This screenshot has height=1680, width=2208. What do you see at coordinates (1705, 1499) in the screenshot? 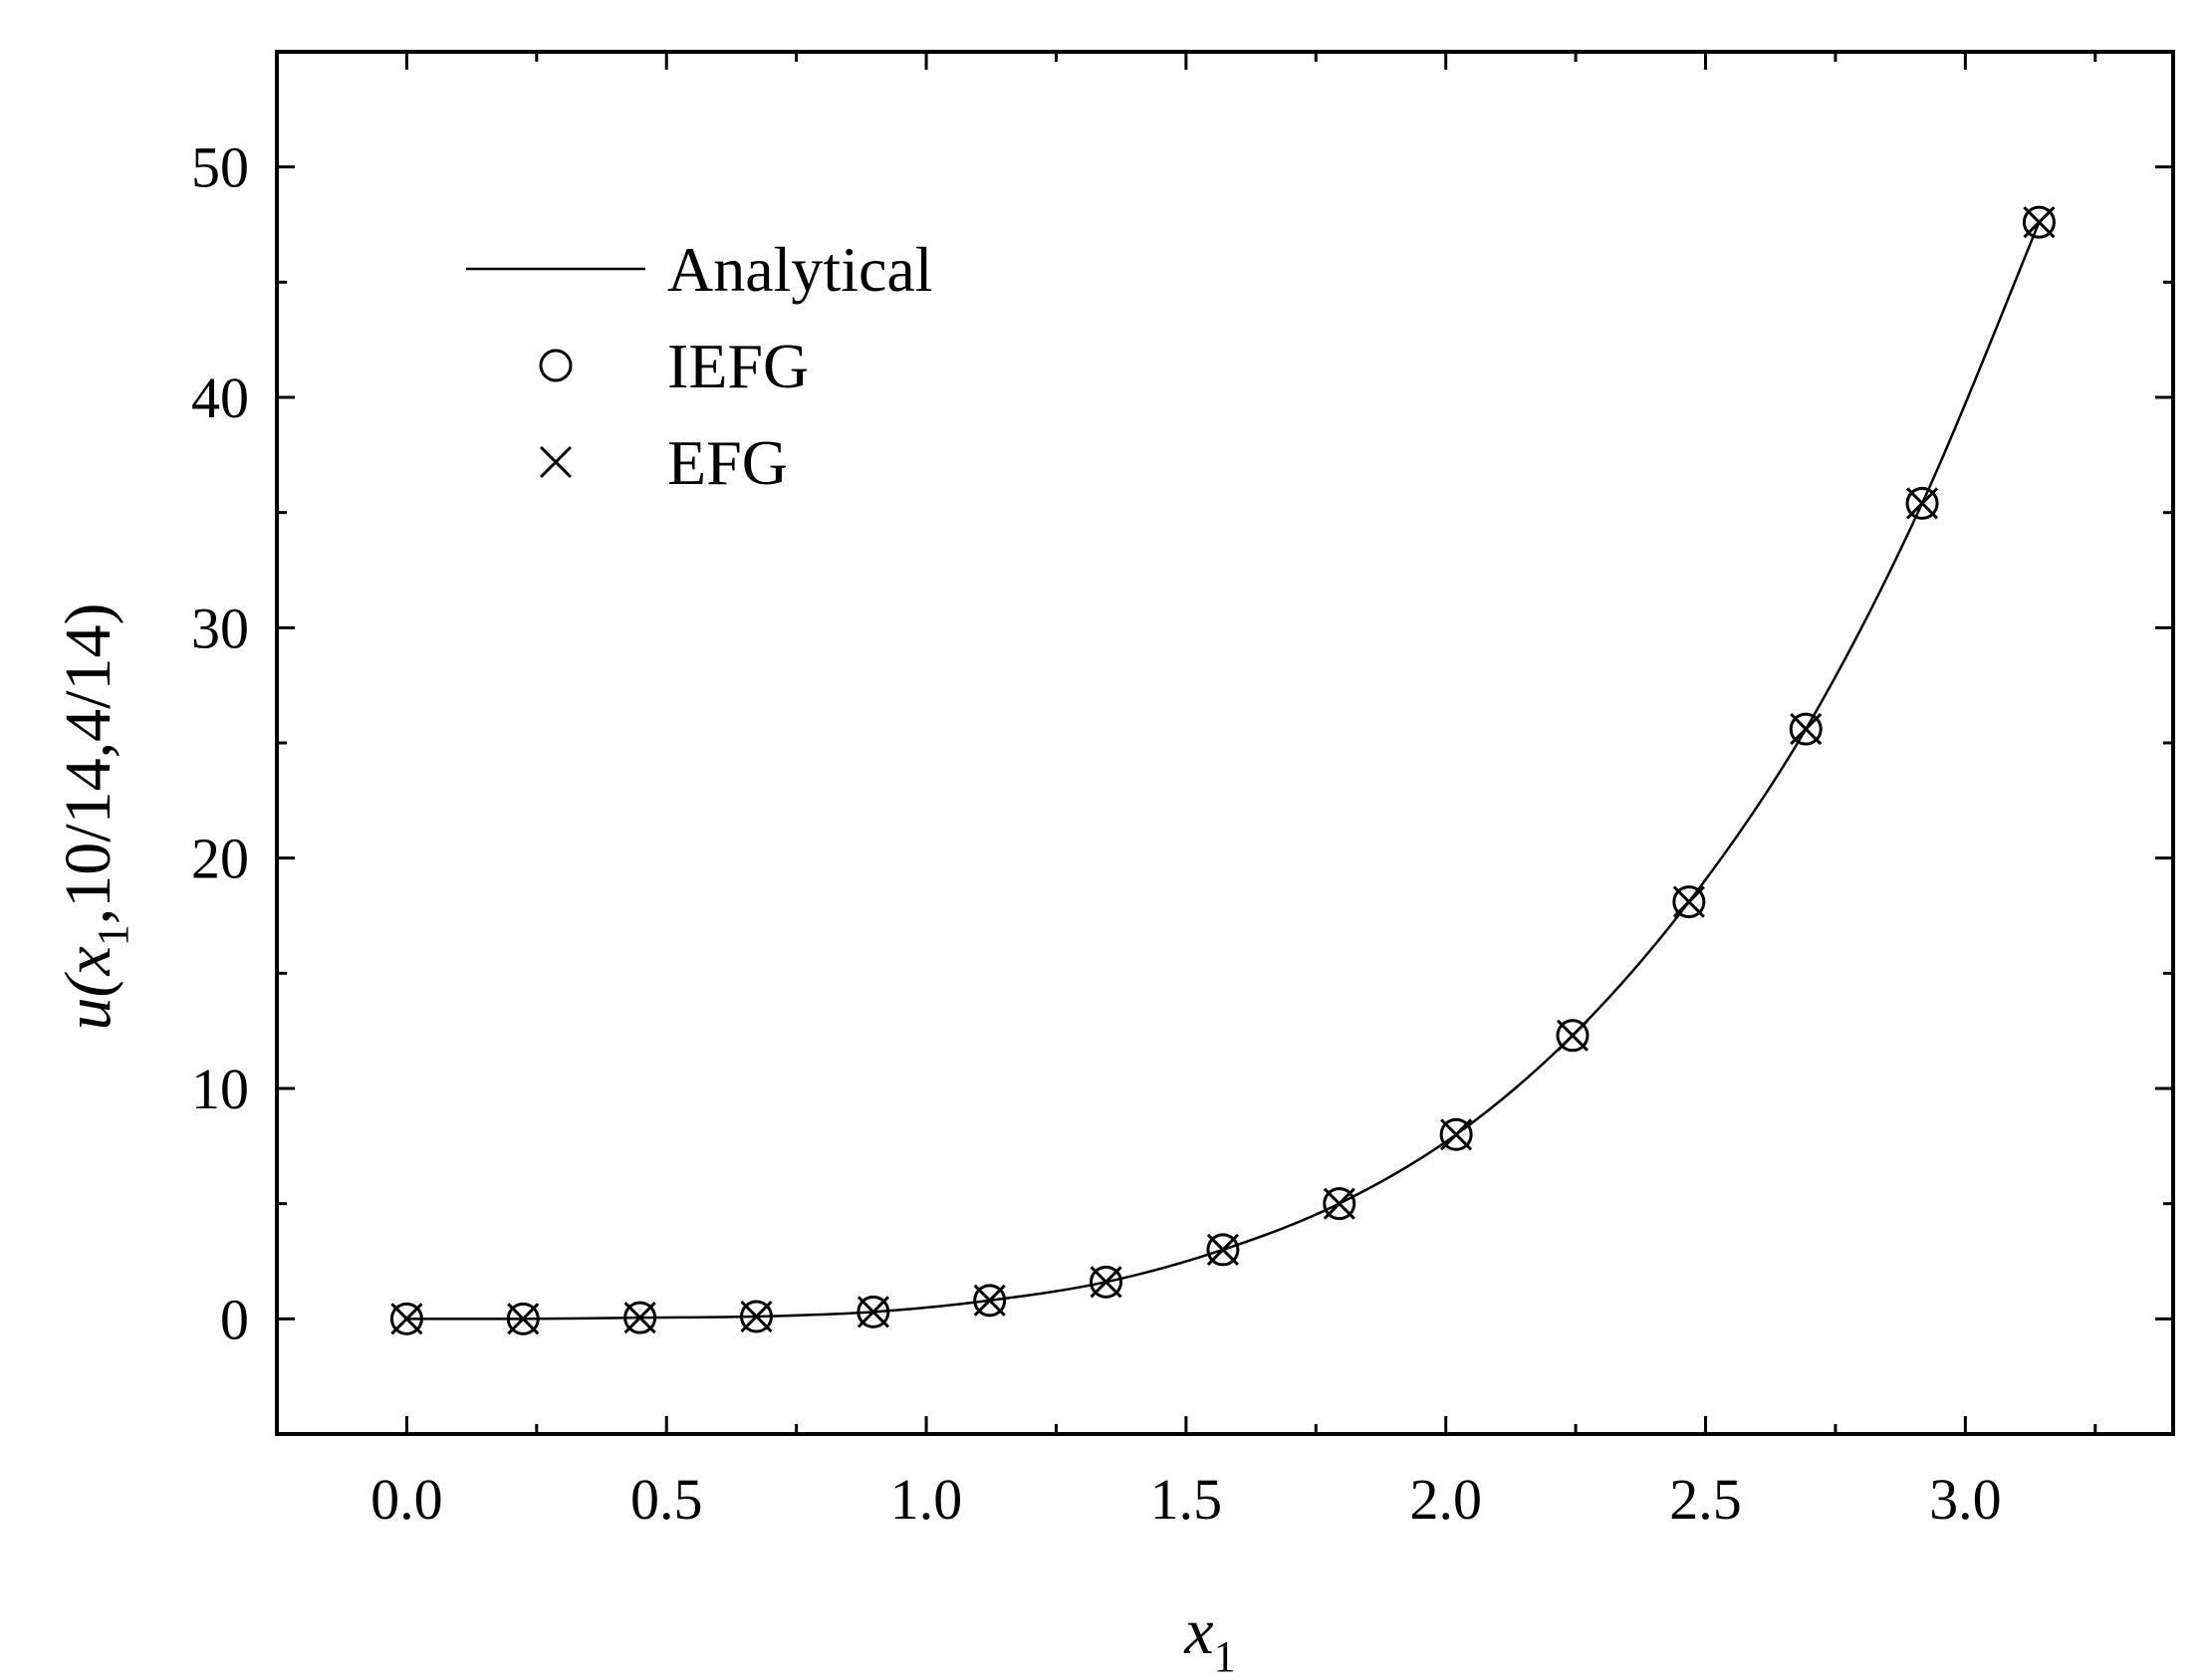
I see `x-tick-label: 2.5` at bounding box center [1705, 1499].